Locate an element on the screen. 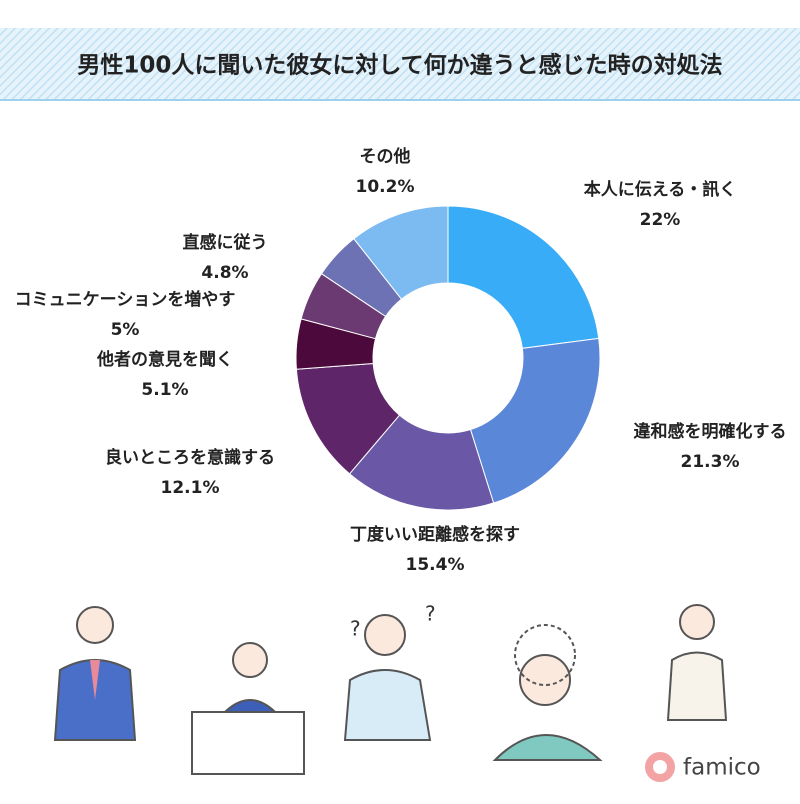 The image size is (800, 804). category-label: 良いところを意識する is located at coordinates (190, 457).